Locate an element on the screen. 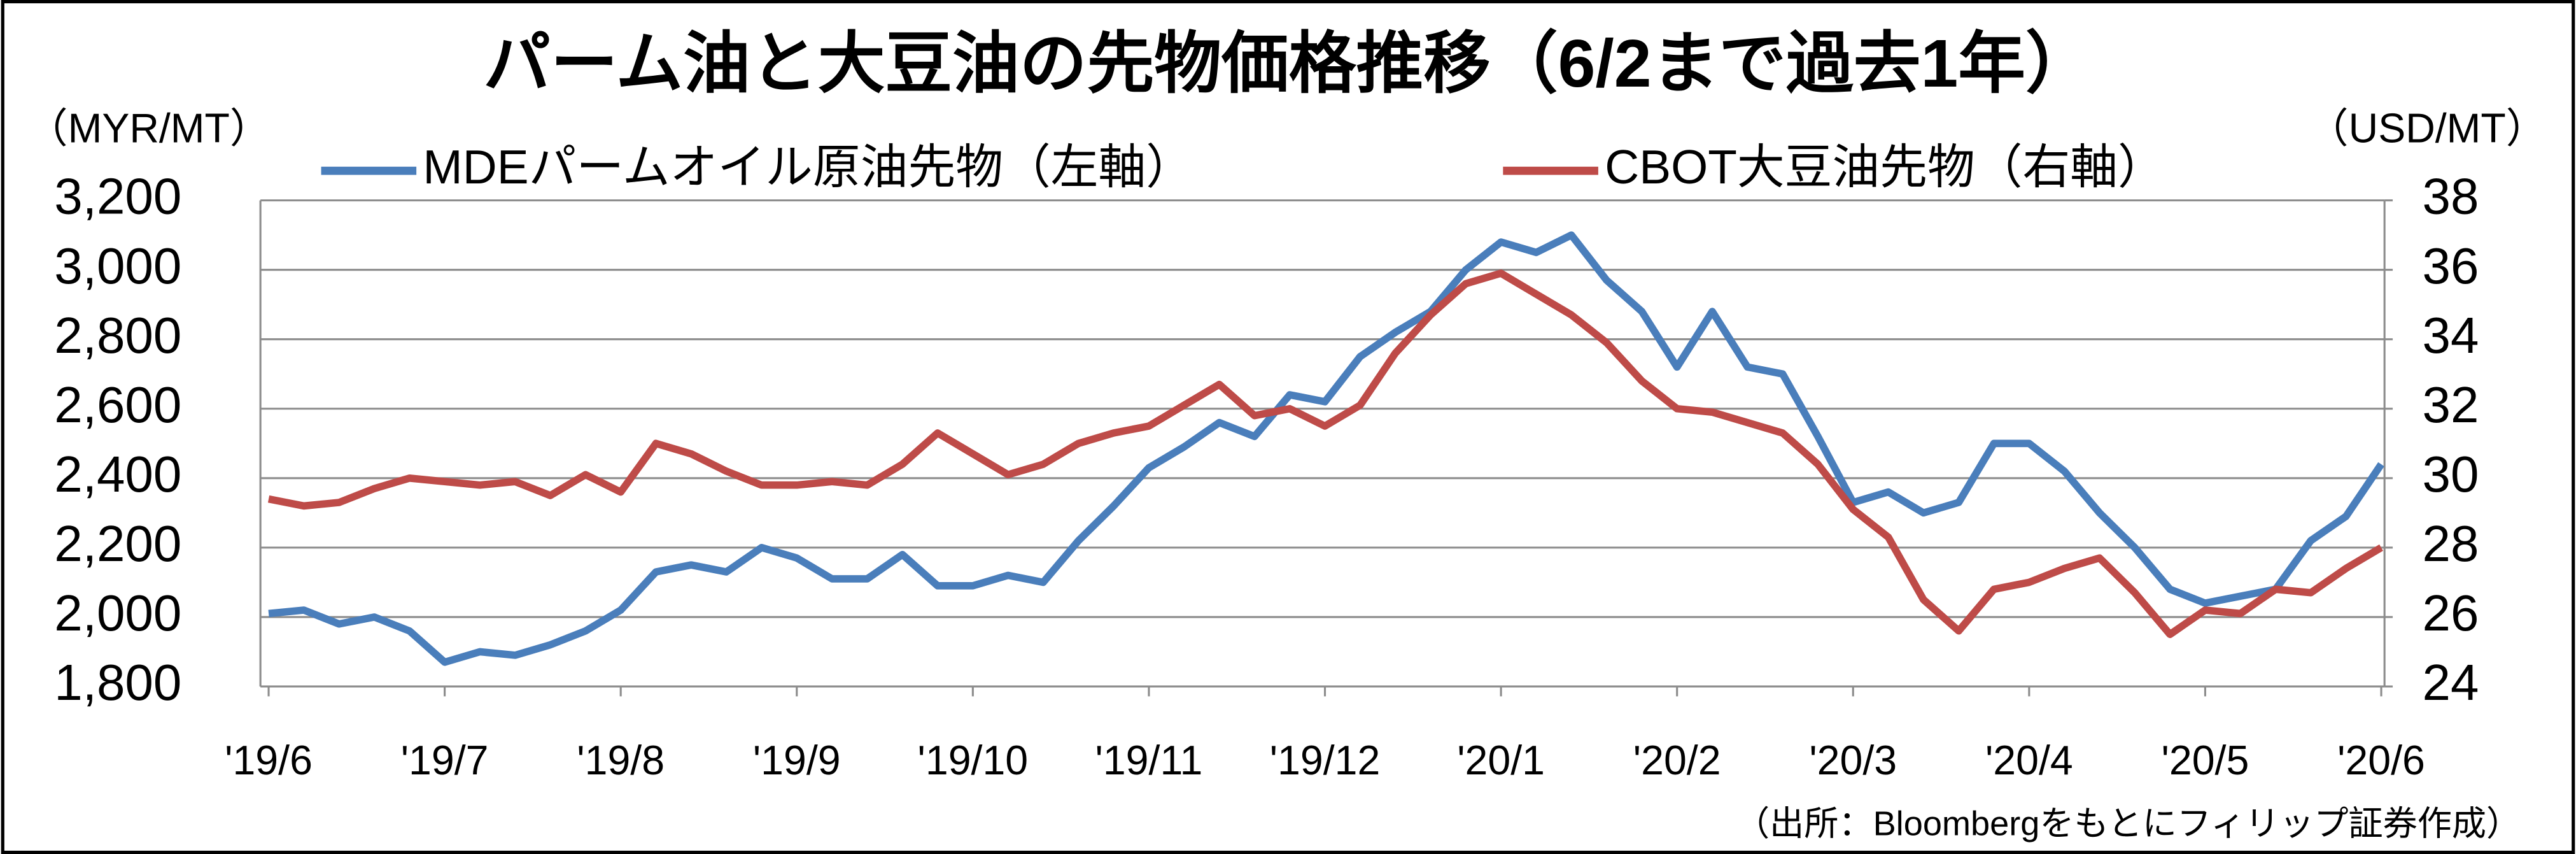 This screenshot has height=854, width=2576. y2-axis-label: （USD/MT） is located at coordinates (2427, 128).